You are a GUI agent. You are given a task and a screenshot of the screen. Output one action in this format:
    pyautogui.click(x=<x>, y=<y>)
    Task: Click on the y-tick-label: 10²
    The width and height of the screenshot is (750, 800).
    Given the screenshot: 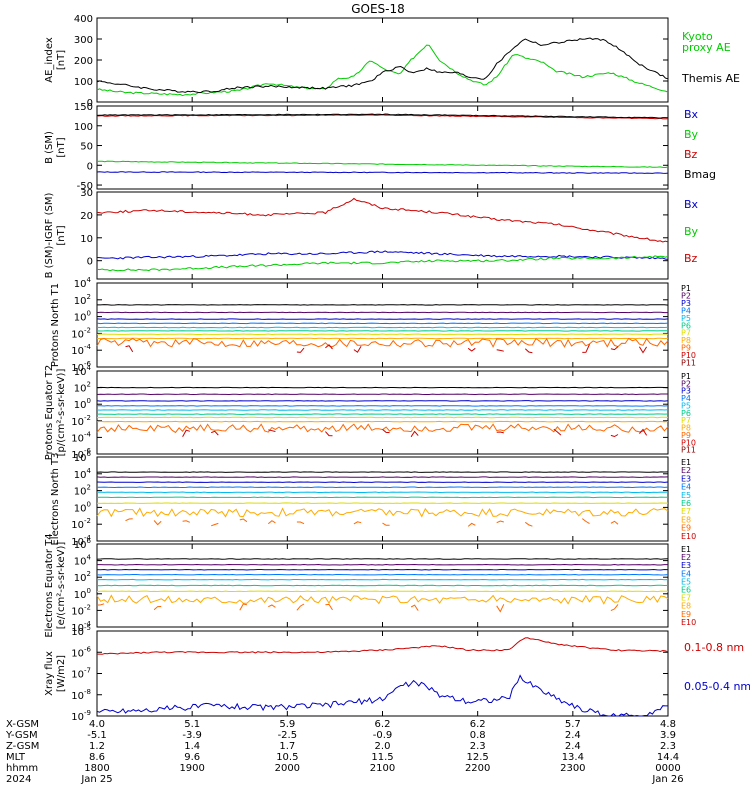 What is the action you would take?
    pyautogui.click(x=82, y=491)
    